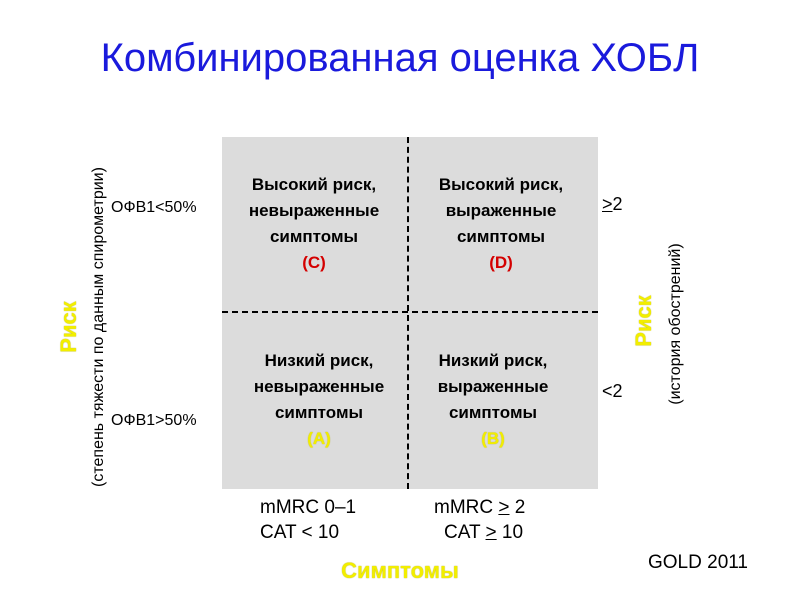  I want to click on vertical-divider, so click(408, 313).